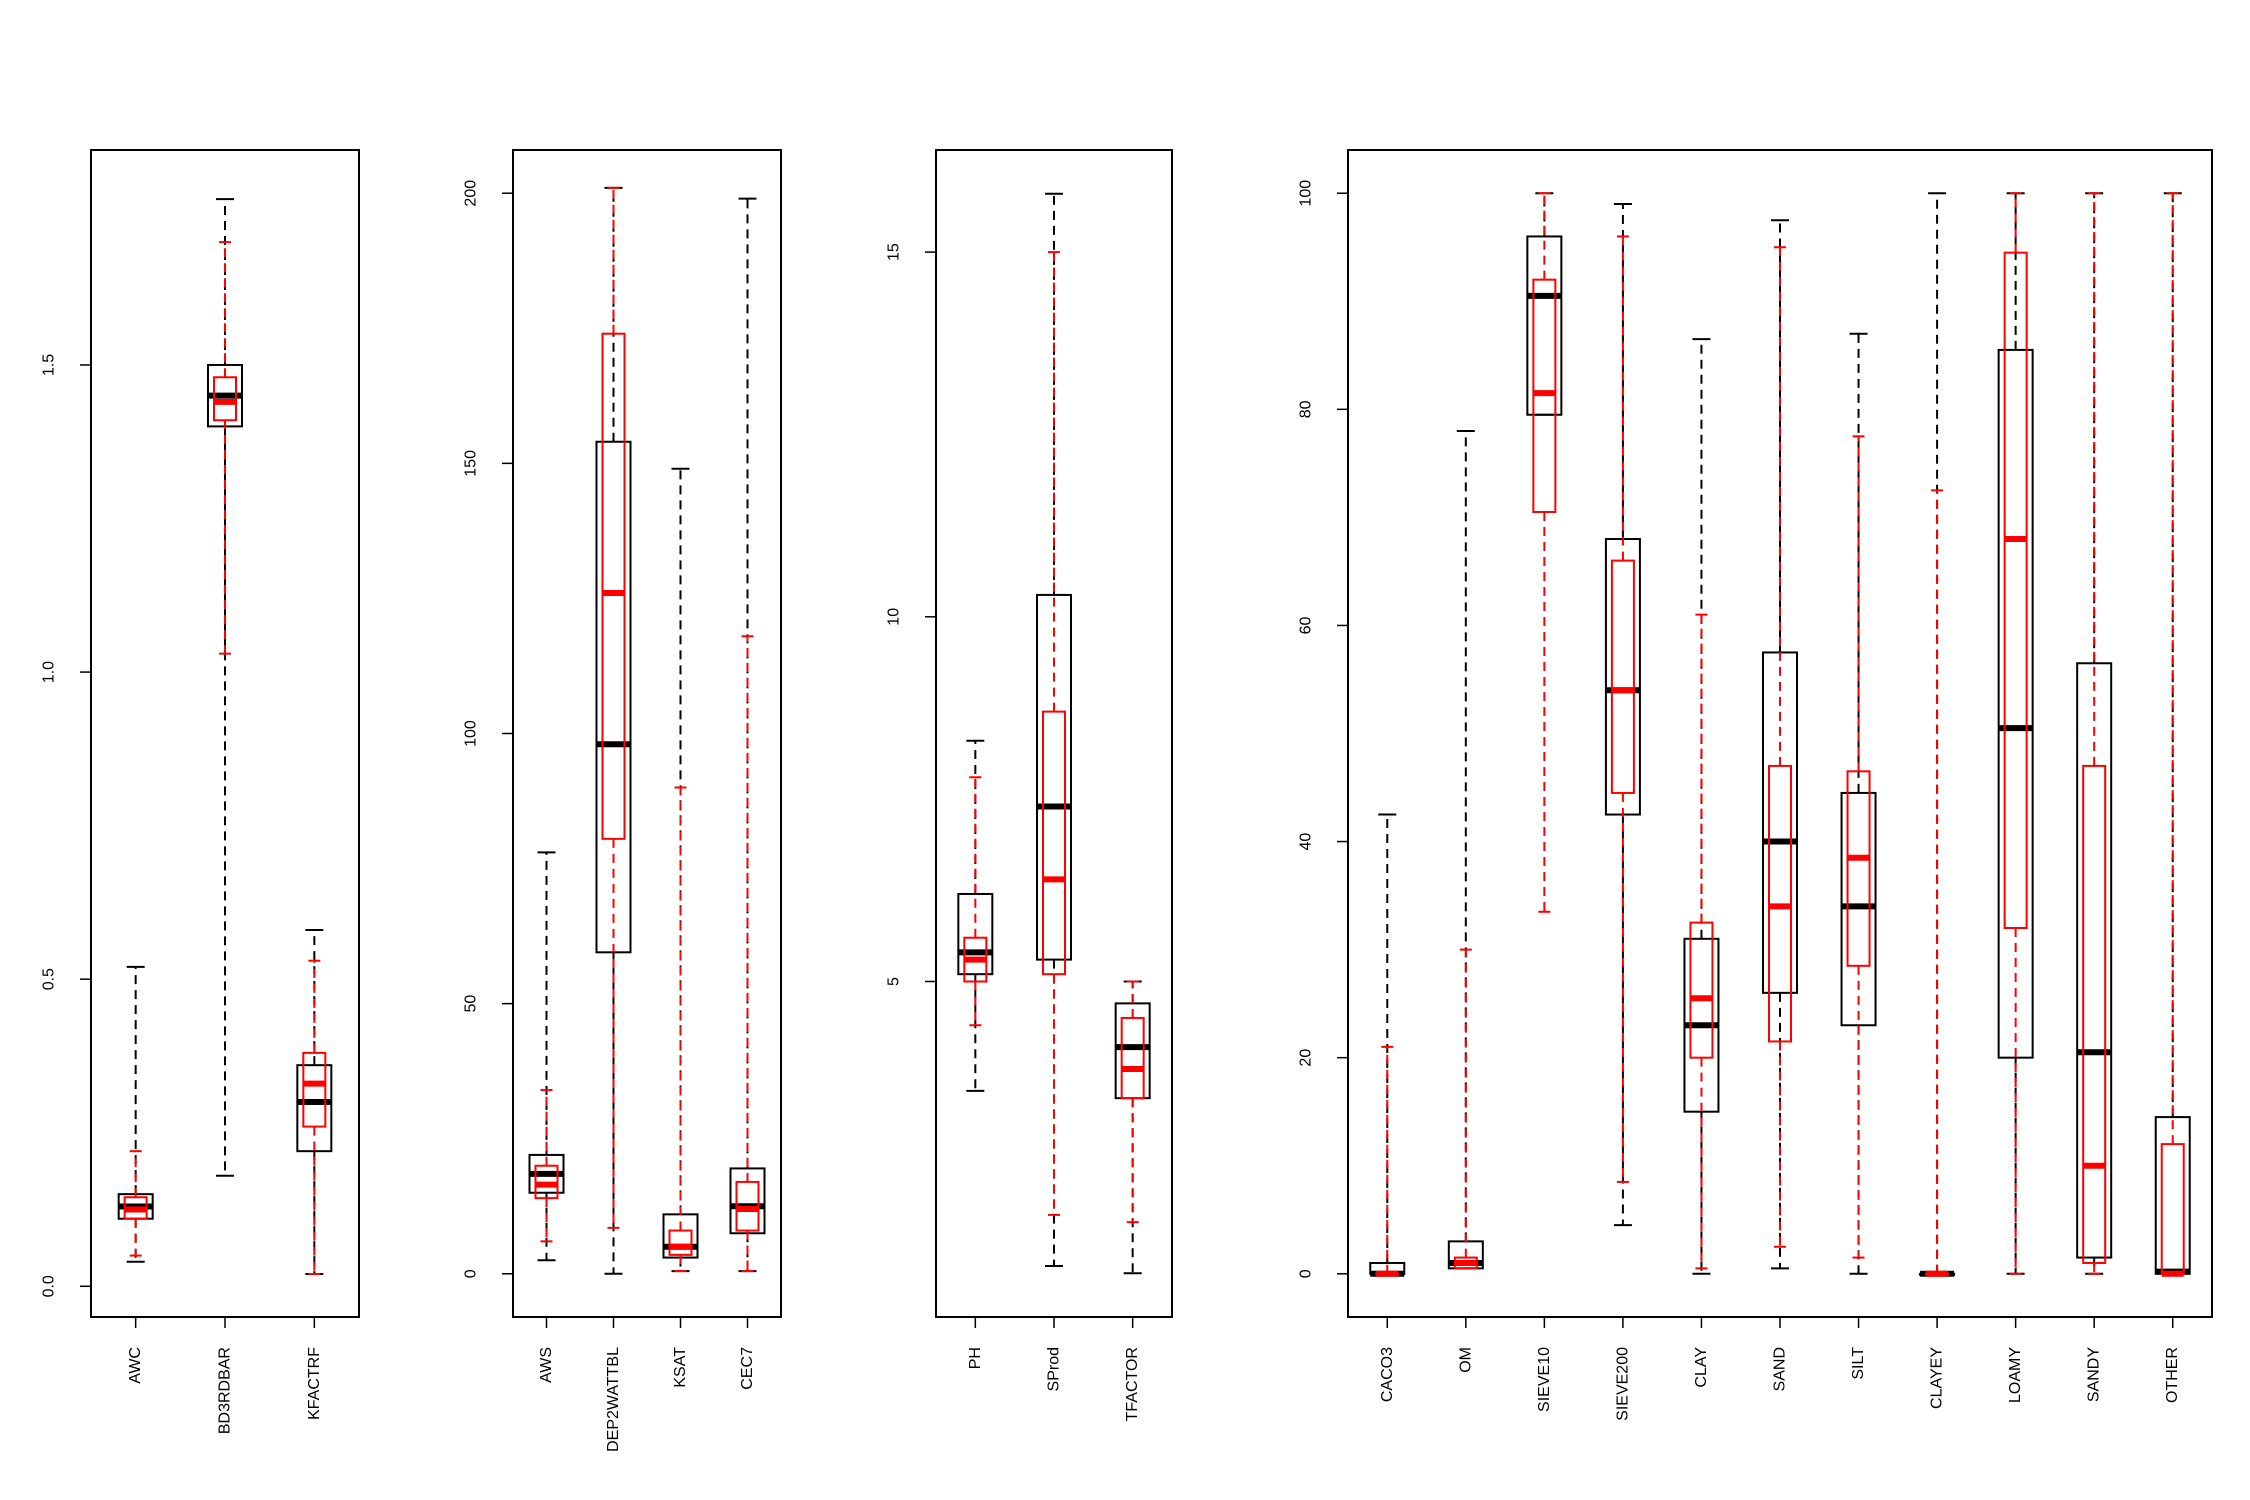 This screenshot has width=2250, height=1500. I want to click on subset-box-LOAMY, so click(2015, 733).